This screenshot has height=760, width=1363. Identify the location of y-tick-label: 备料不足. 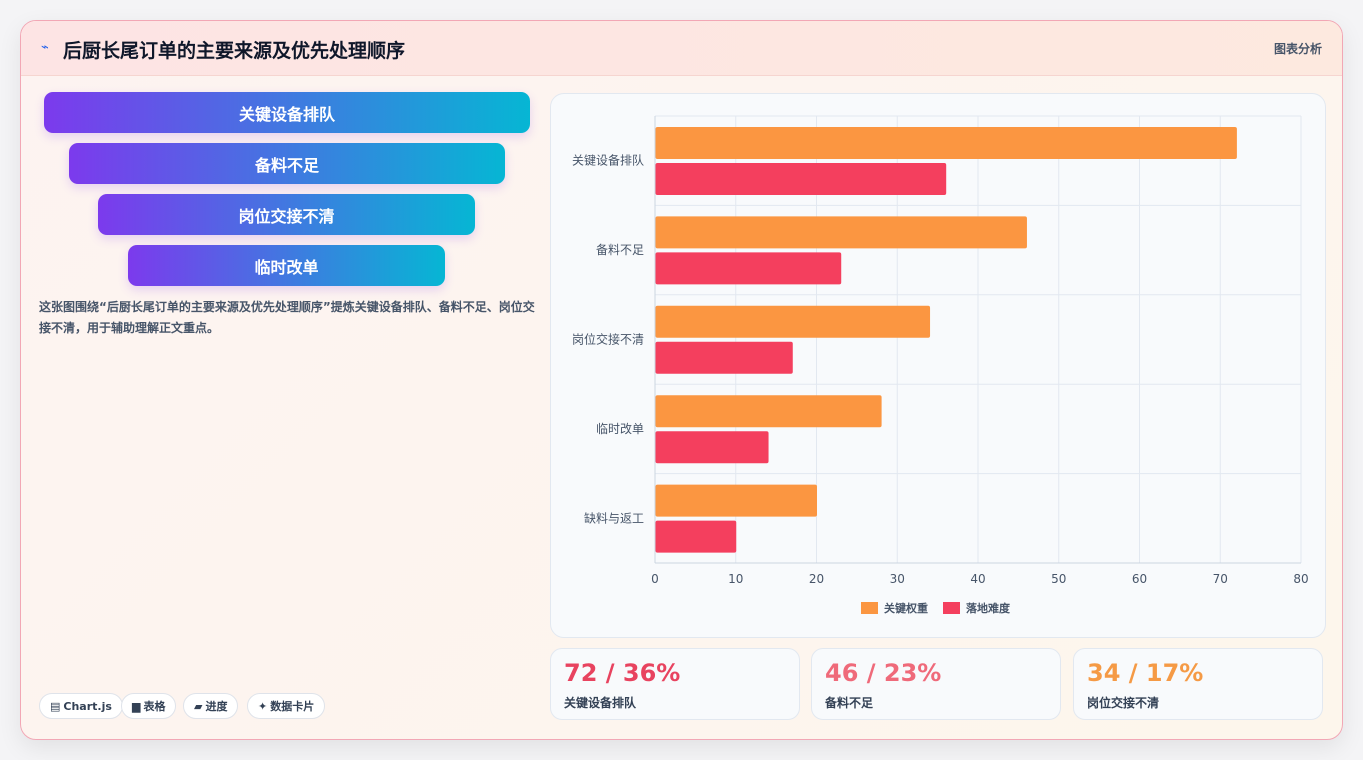
(620, 250).